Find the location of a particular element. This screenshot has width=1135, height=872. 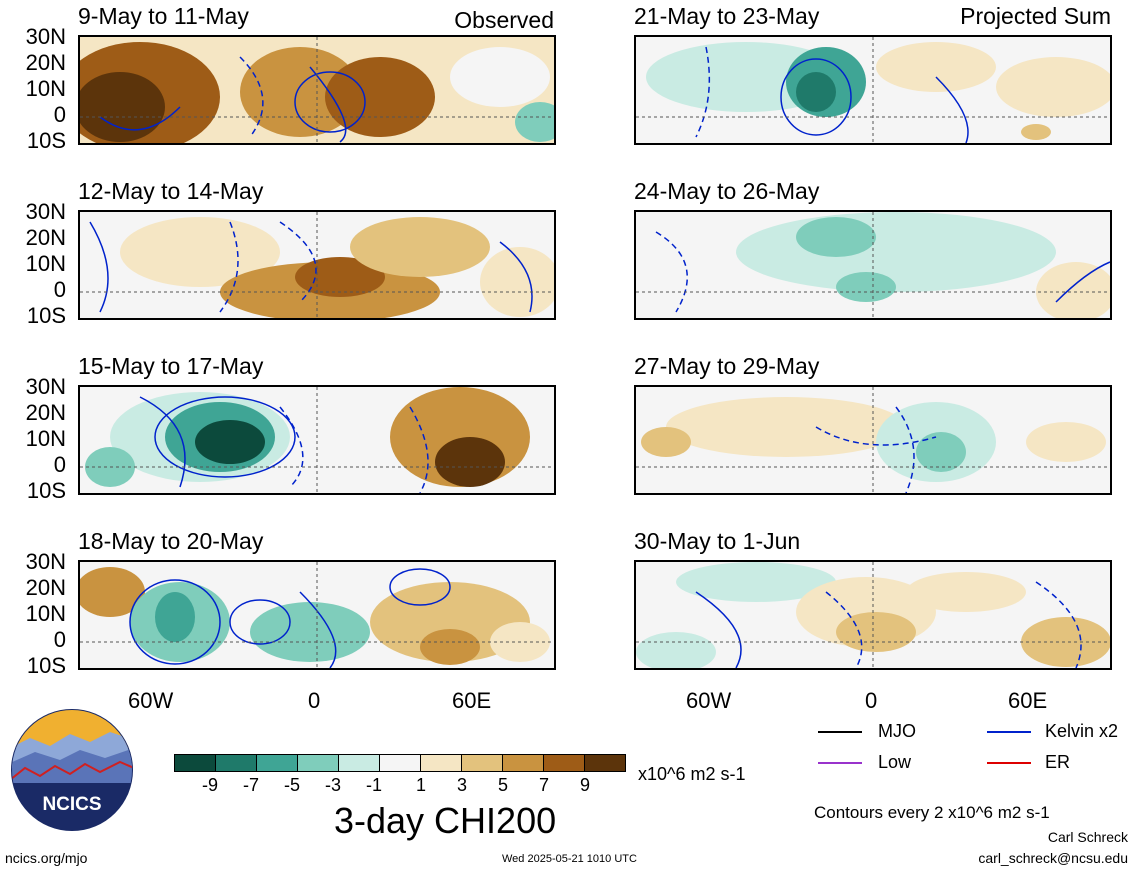

panel-title: 9-May to 11-May is located at coordinates (163, 16).